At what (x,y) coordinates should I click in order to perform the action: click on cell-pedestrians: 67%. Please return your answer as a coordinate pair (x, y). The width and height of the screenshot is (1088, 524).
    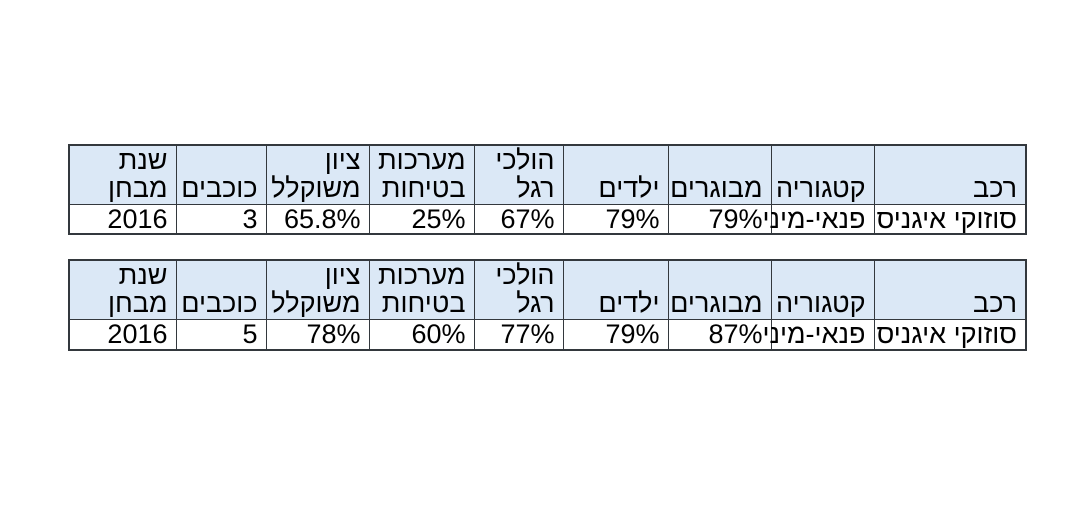
    Looking at the image, I should click on (518, 219).